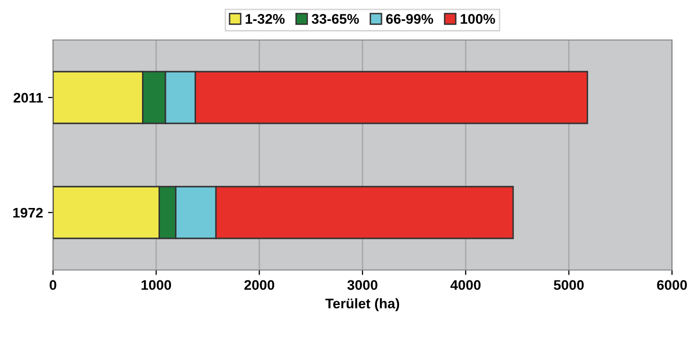 Image resolution: width=691 pixels, height=342 pixels. Describe the element at coordinates (672, 285) in the screenshot. I see `x-tick-label: 6000` at that location.